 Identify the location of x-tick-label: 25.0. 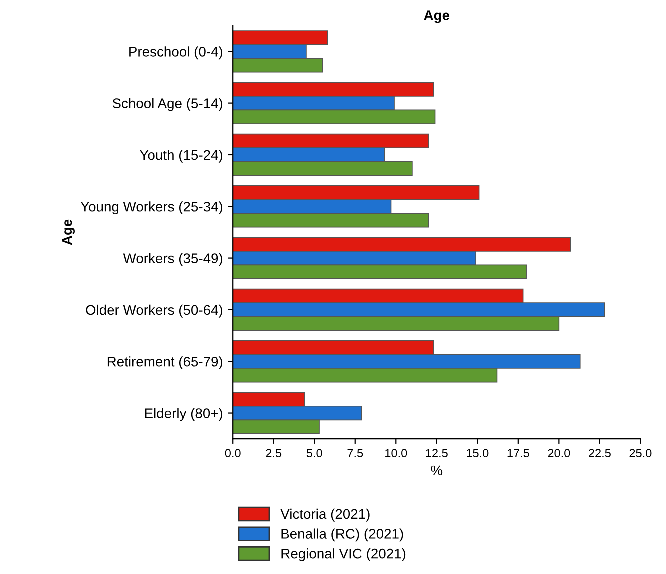
(641, 453).